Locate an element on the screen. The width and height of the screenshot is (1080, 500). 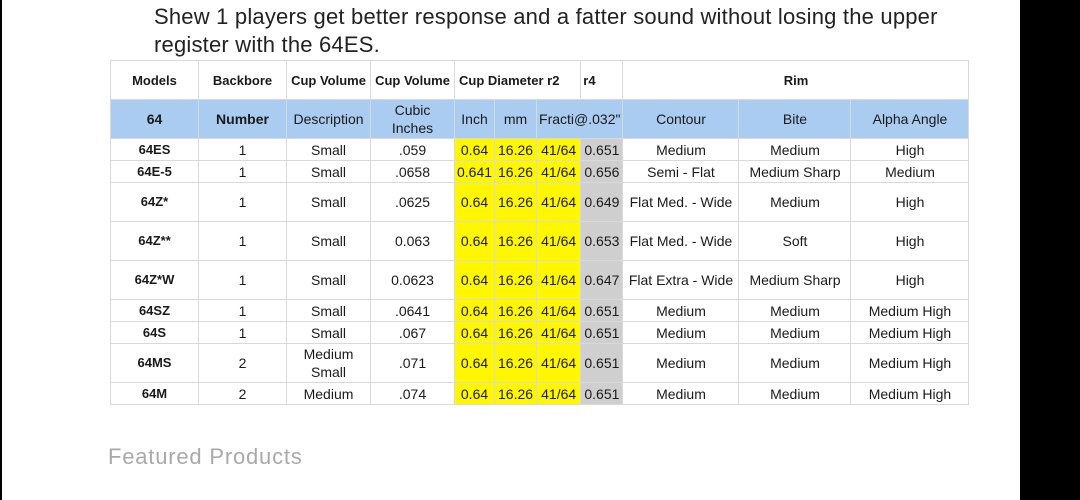
cell-model: 64Z*W is located at coordinates (154, 280).